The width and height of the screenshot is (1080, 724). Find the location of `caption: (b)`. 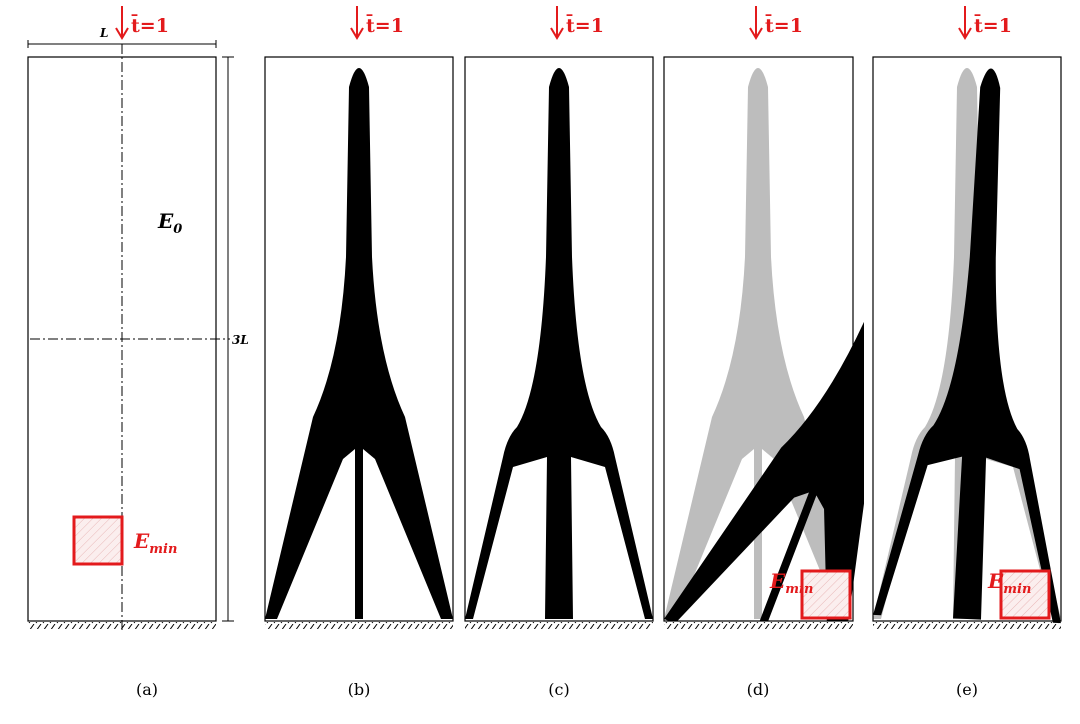

caption: (b) is located at coordinates (359, 689).